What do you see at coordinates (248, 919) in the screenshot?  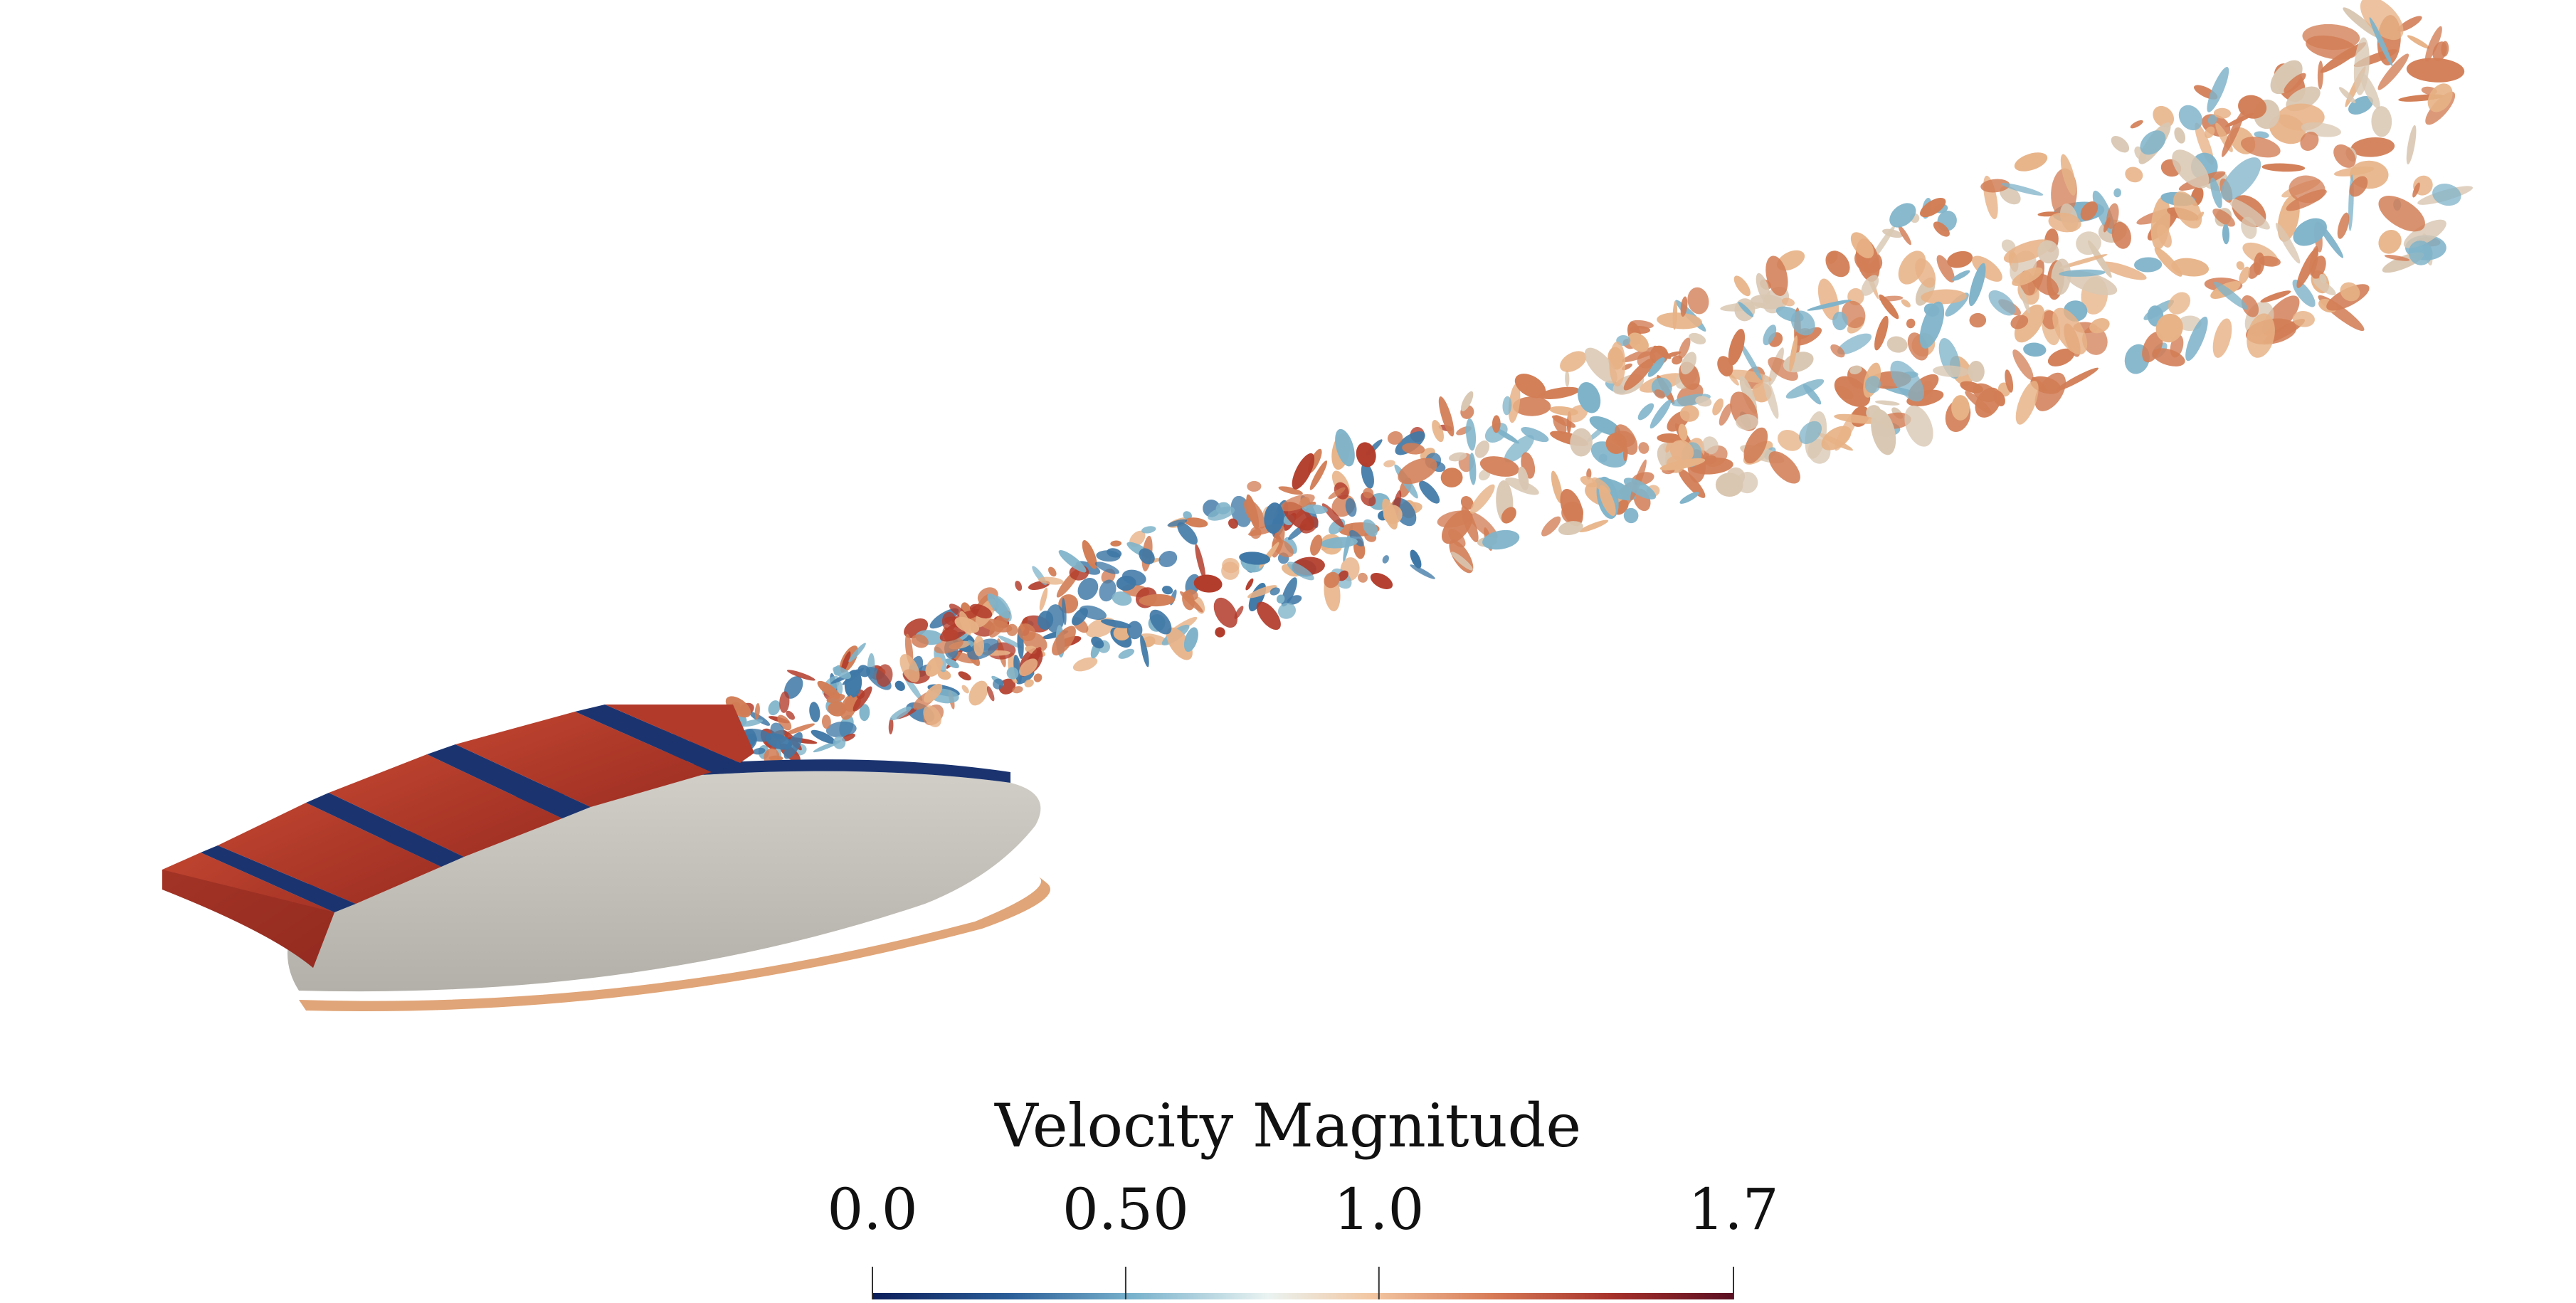 I see `wing-front-edge` at bounding box center [248, 919].